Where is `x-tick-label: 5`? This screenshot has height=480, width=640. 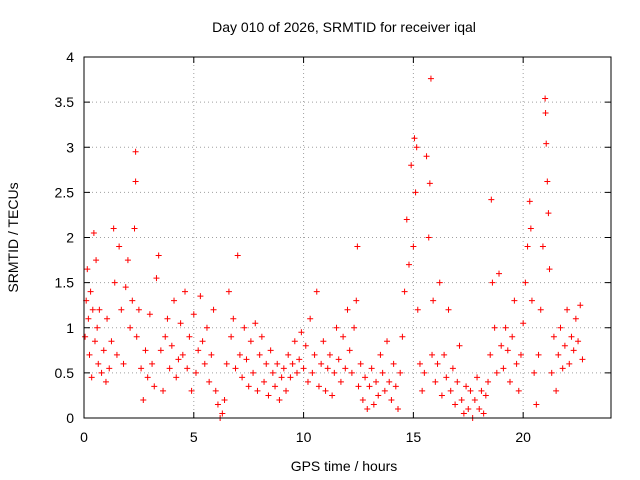 x-tick-label: 5 is located at coordinates (194, 437).